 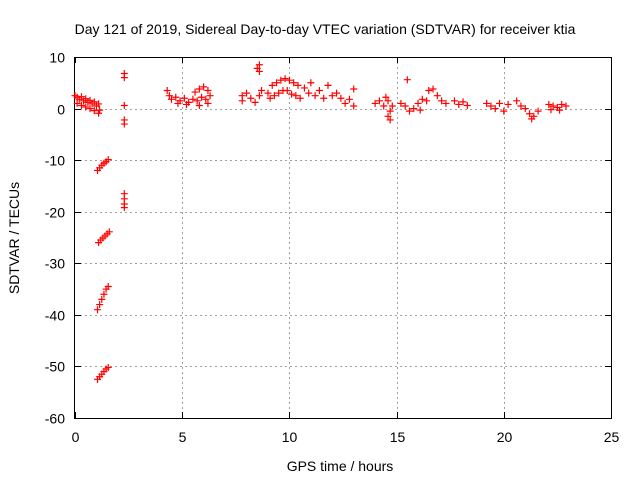 I want to click on x-tick-label: 10, so click(x=290, y=437).